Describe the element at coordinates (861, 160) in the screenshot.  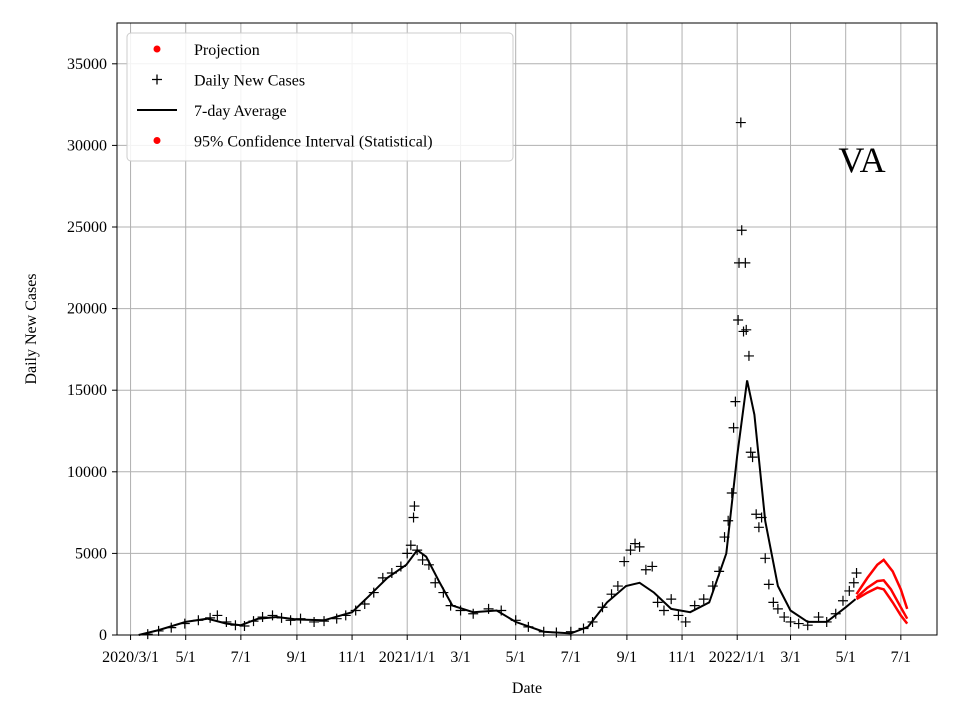
I see `state-annotation: VA` at that location.